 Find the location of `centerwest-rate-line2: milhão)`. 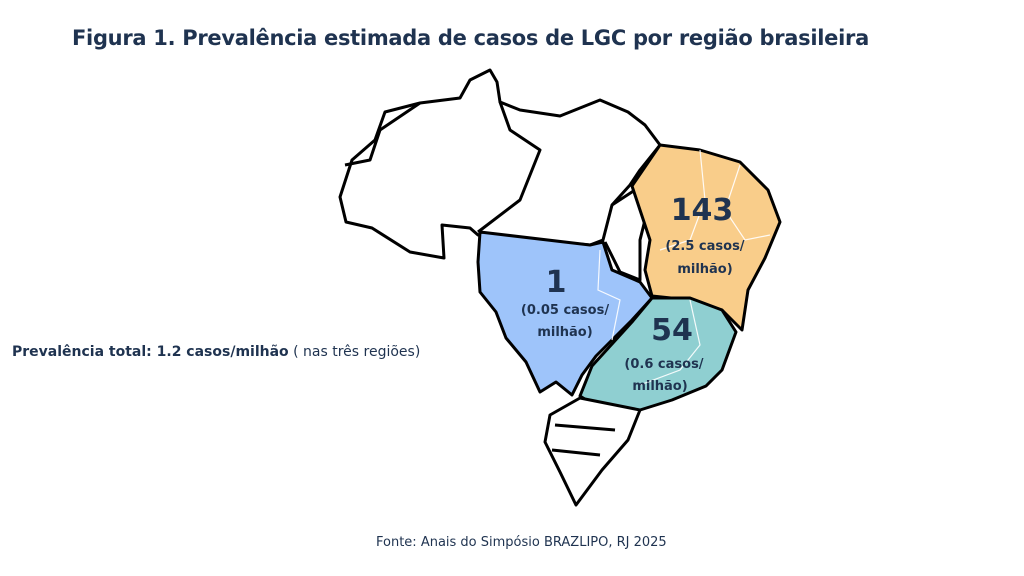

centerwest-rate-line2: milhão) is located at coordinates (564, 332).